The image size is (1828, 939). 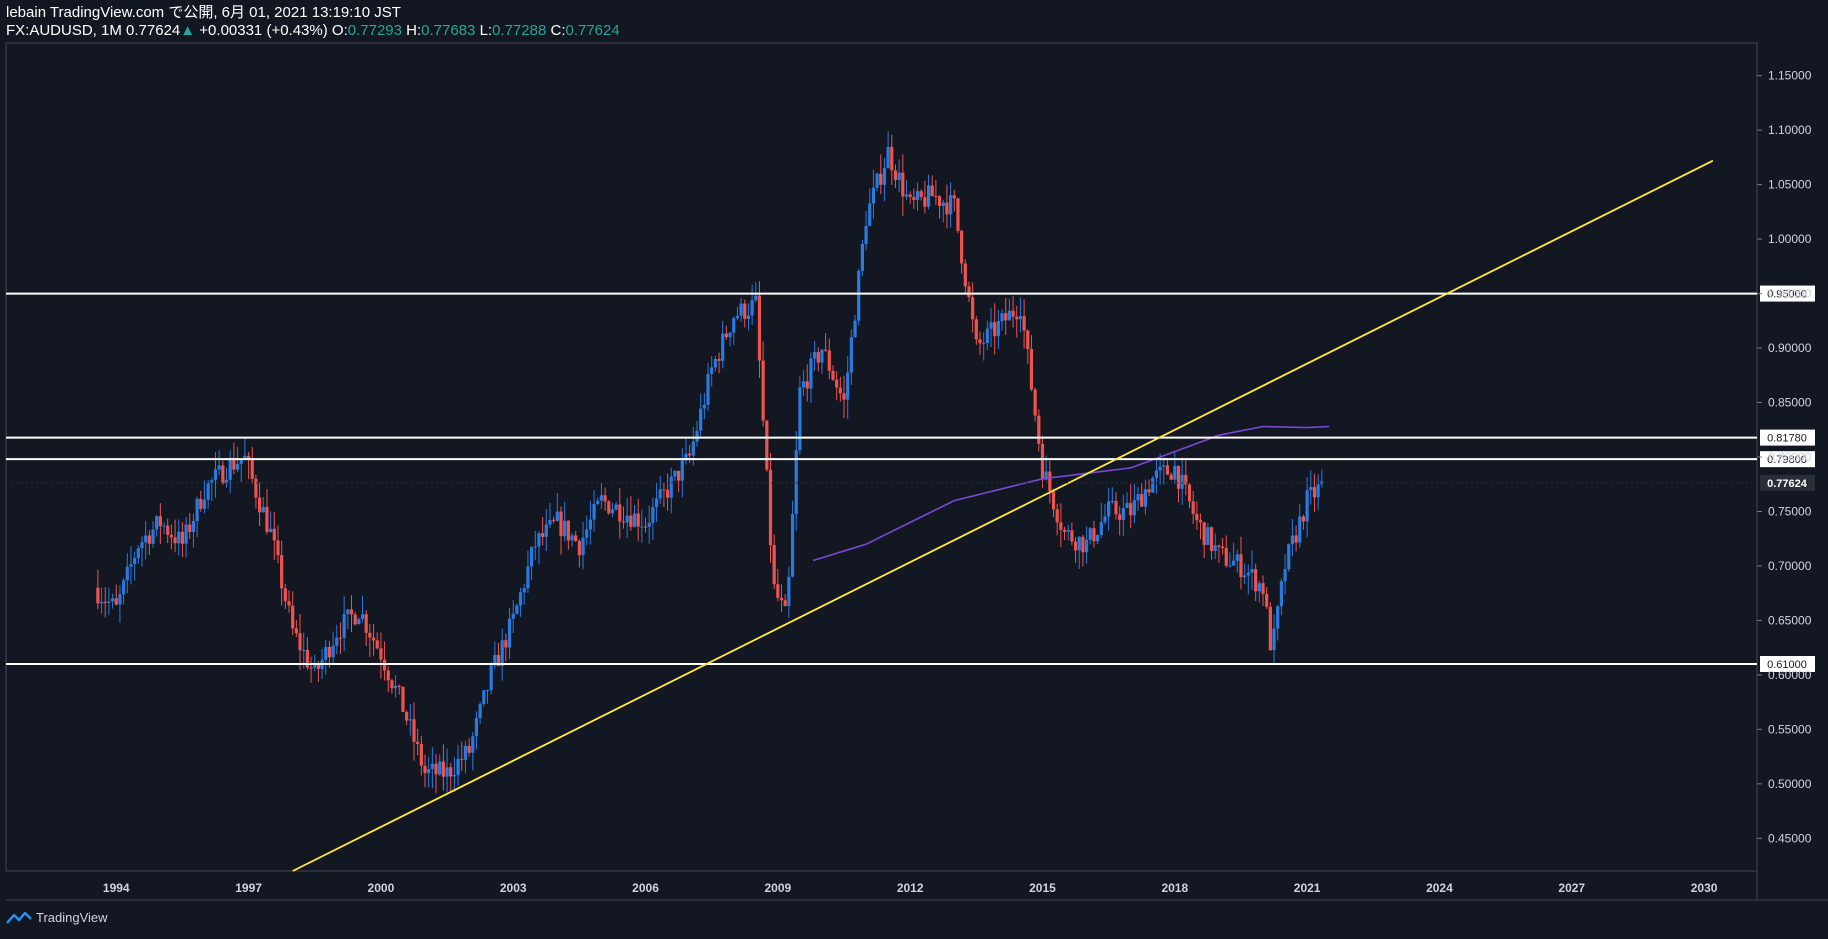 What do you see at coordinates (1790, 566) in the screenshot?
I see `price-tick-label: 0.70000` at bounding box center [1790, 566].